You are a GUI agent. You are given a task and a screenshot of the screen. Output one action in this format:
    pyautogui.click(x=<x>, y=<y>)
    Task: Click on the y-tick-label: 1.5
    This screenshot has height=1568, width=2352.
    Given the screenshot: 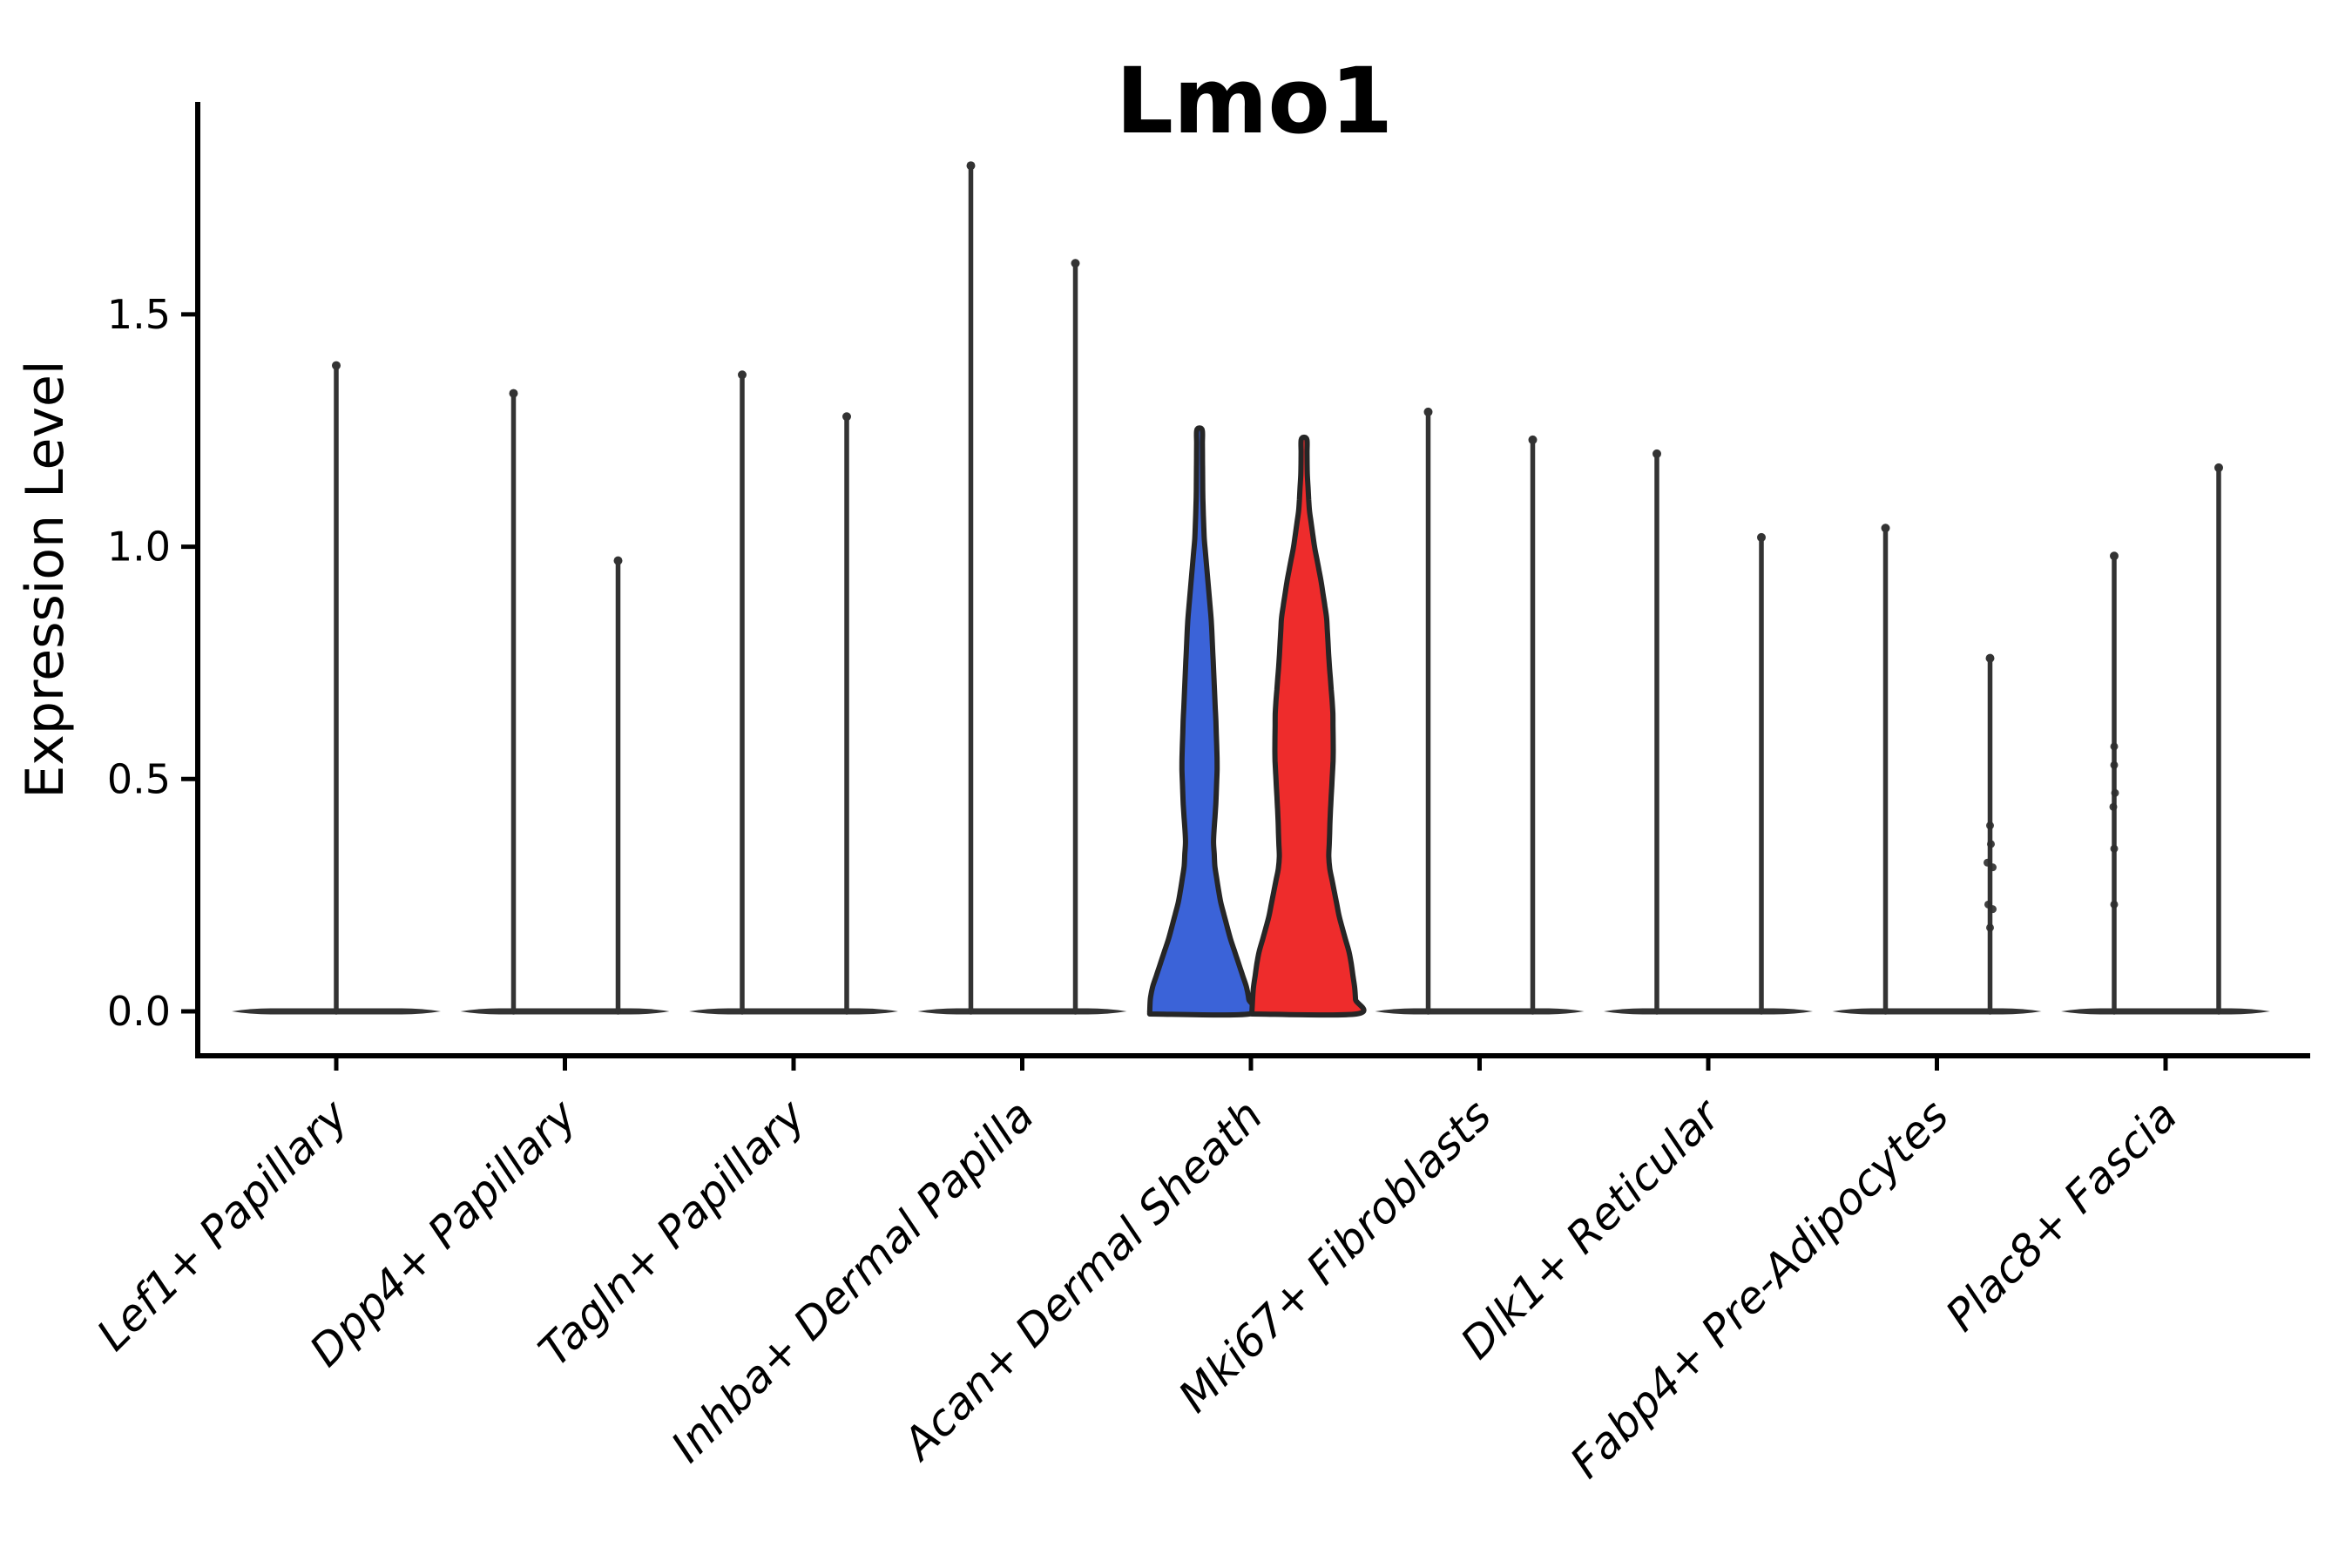 What is the action you would take?
    pyautogui.click(x=139, y=314)
    